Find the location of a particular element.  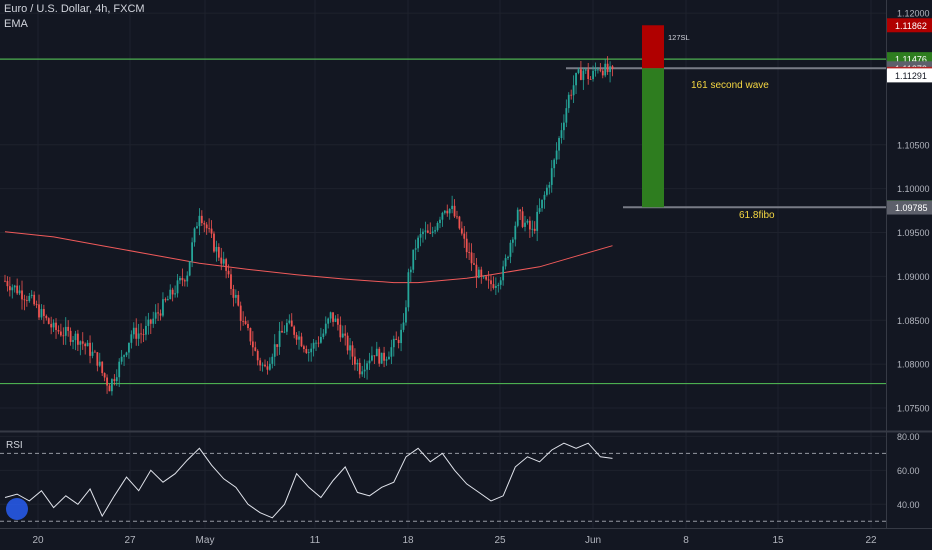

symbol-title: Euro / U.S. Dollar, 4h, FXCM is located at coordinates (74, 9).